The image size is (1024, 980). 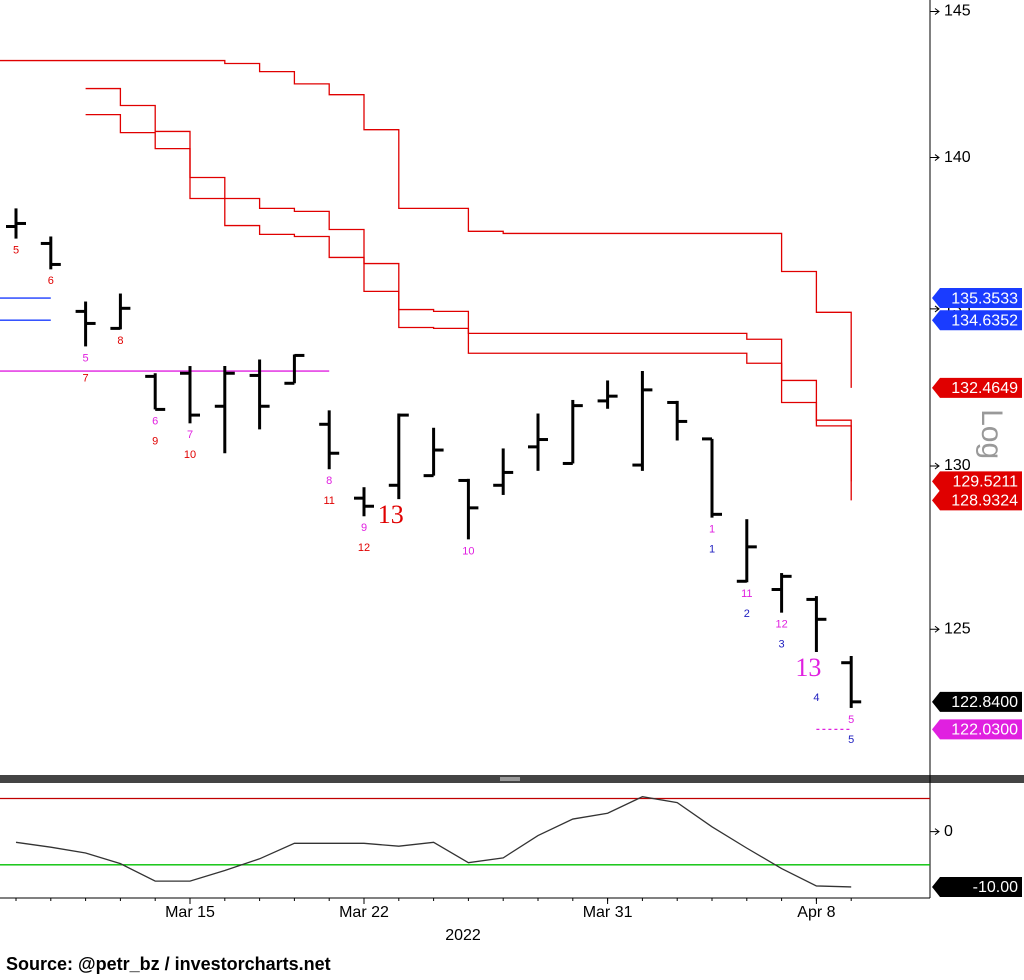 What do you see at coordinates (984, 501) in the screenshot?
I see `price-tag-label: 128.9324` at bounding box center [984, 501].